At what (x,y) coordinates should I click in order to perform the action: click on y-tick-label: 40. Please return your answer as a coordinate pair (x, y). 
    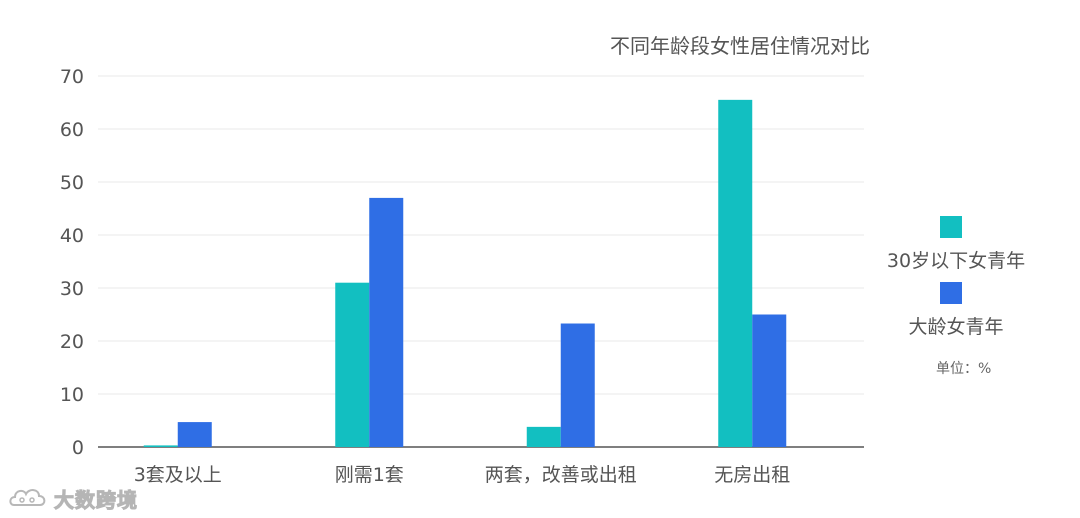
    Looking at the image, I should click on (72, 236).